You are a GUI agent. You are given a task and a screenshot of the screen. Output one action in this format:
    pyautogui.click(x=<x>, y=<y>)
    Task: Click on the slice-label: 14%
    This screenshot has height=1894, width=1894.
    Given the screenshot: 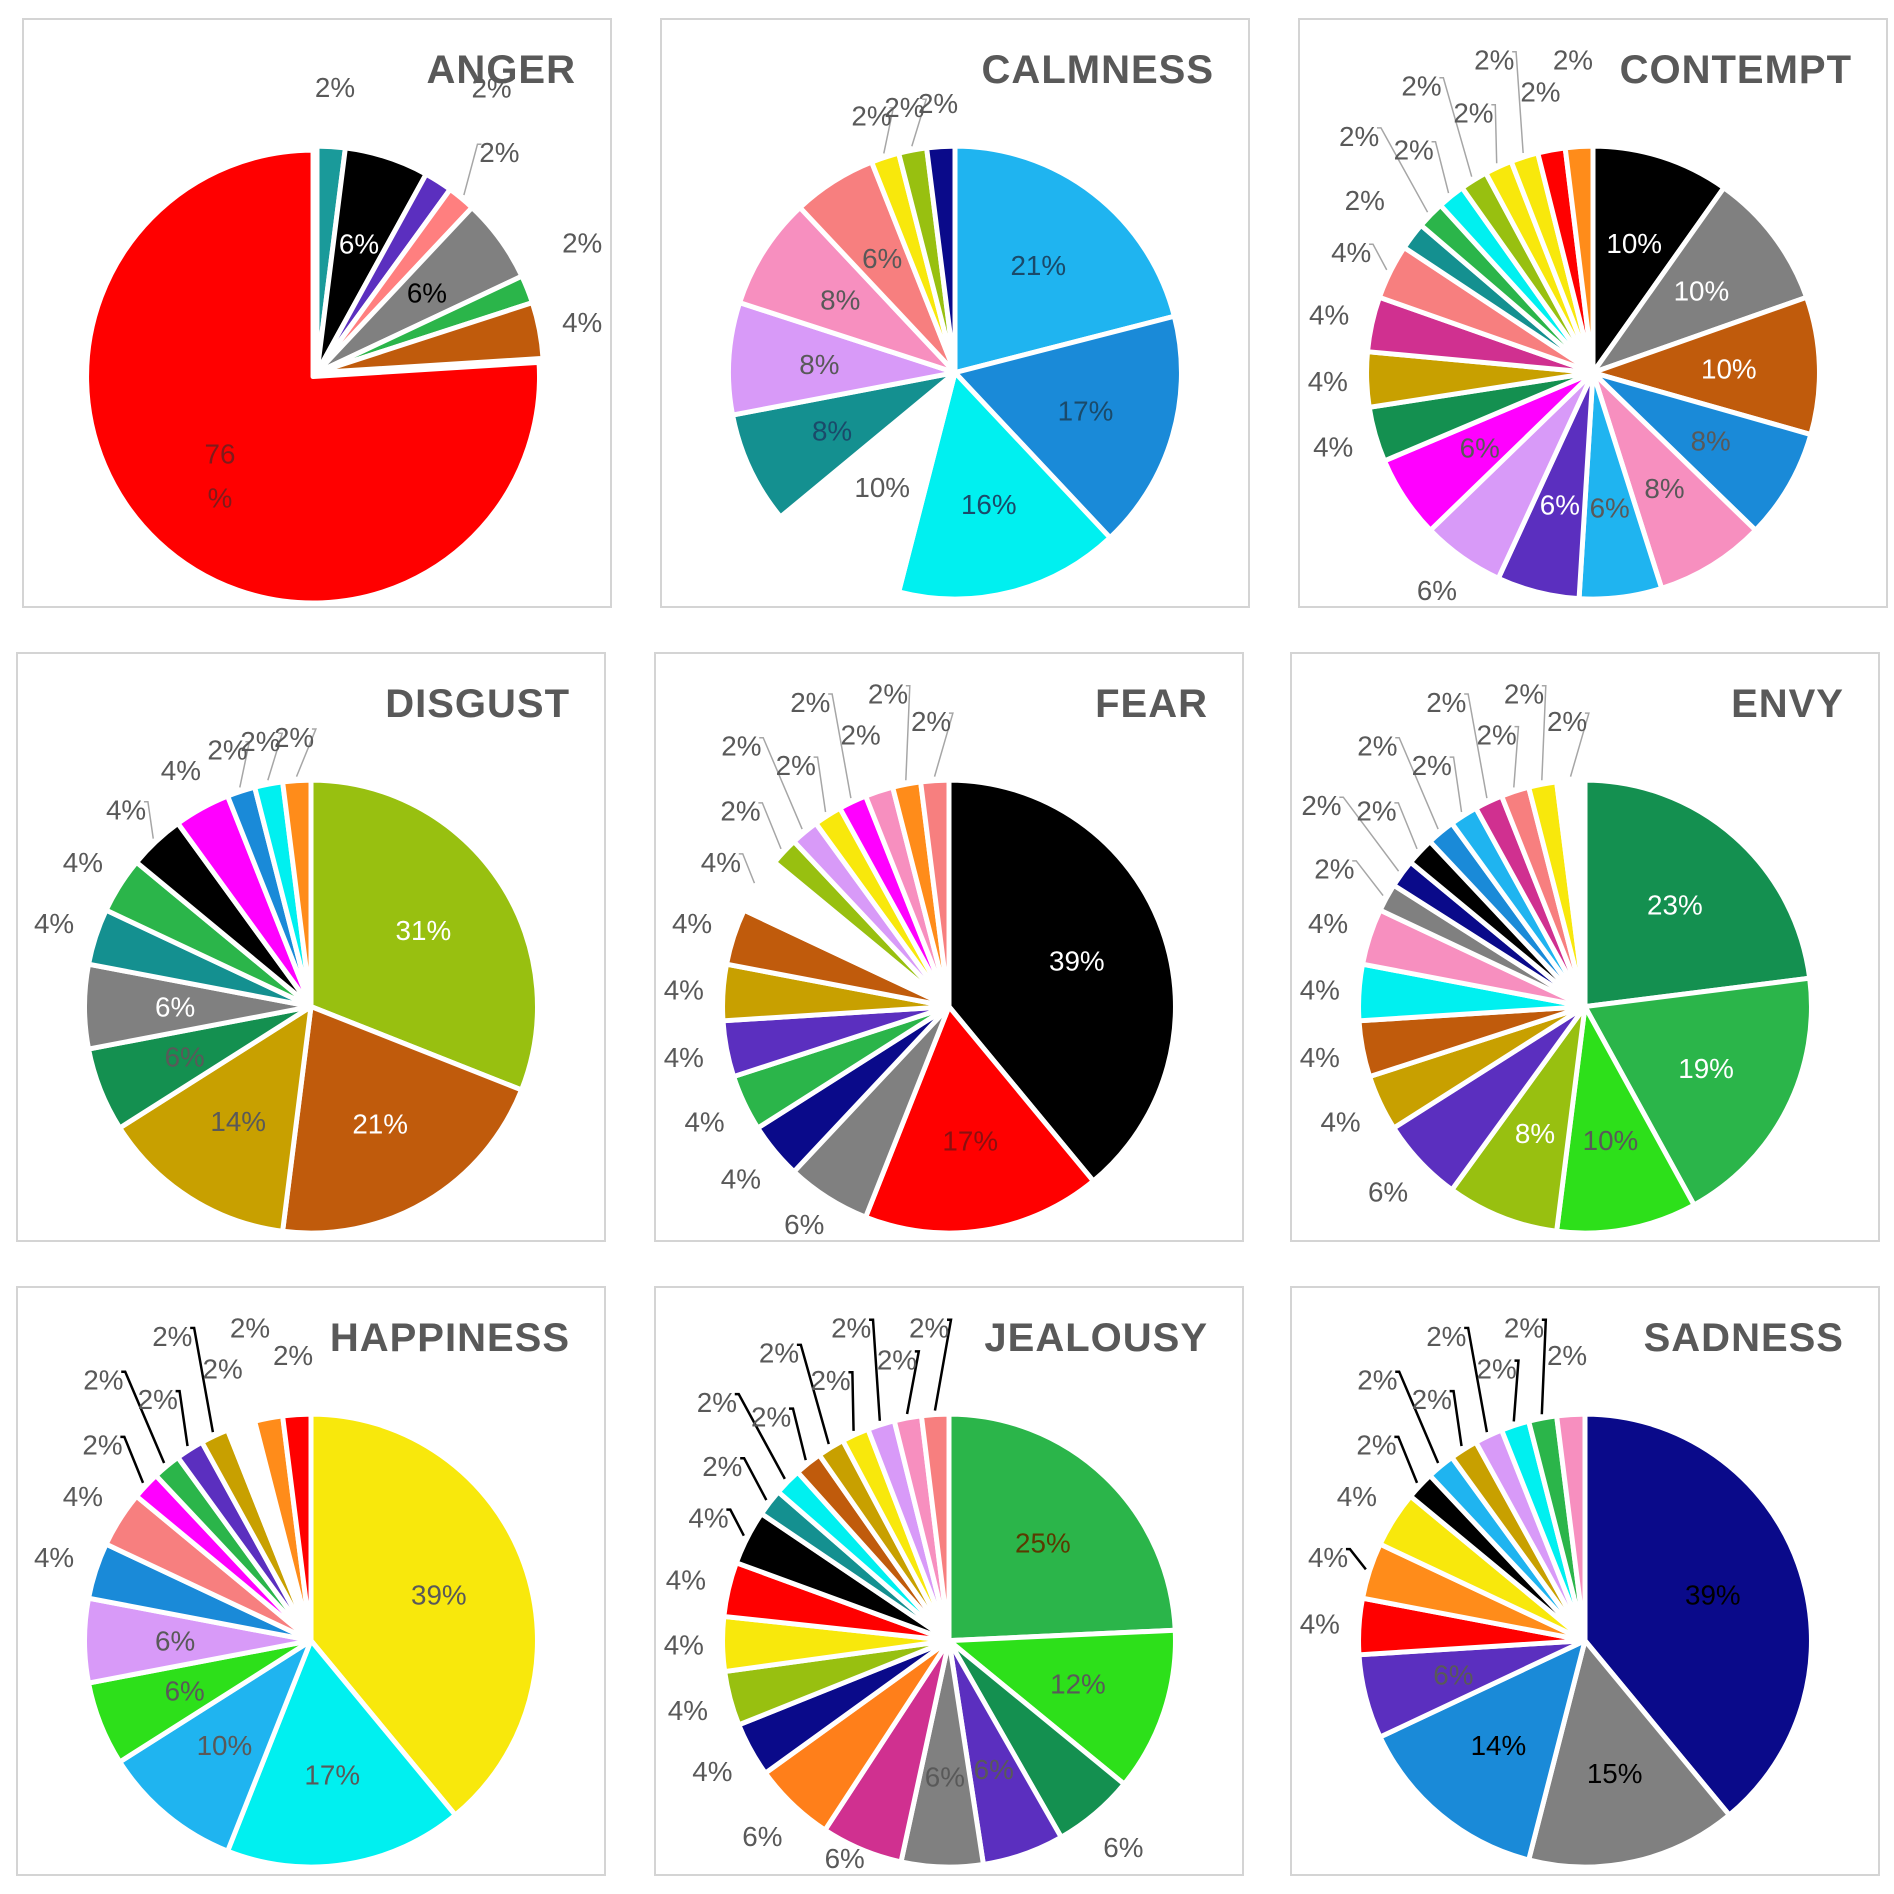 What is the action you would take?
    pyautogui.click(x=1499, y=1745)
    